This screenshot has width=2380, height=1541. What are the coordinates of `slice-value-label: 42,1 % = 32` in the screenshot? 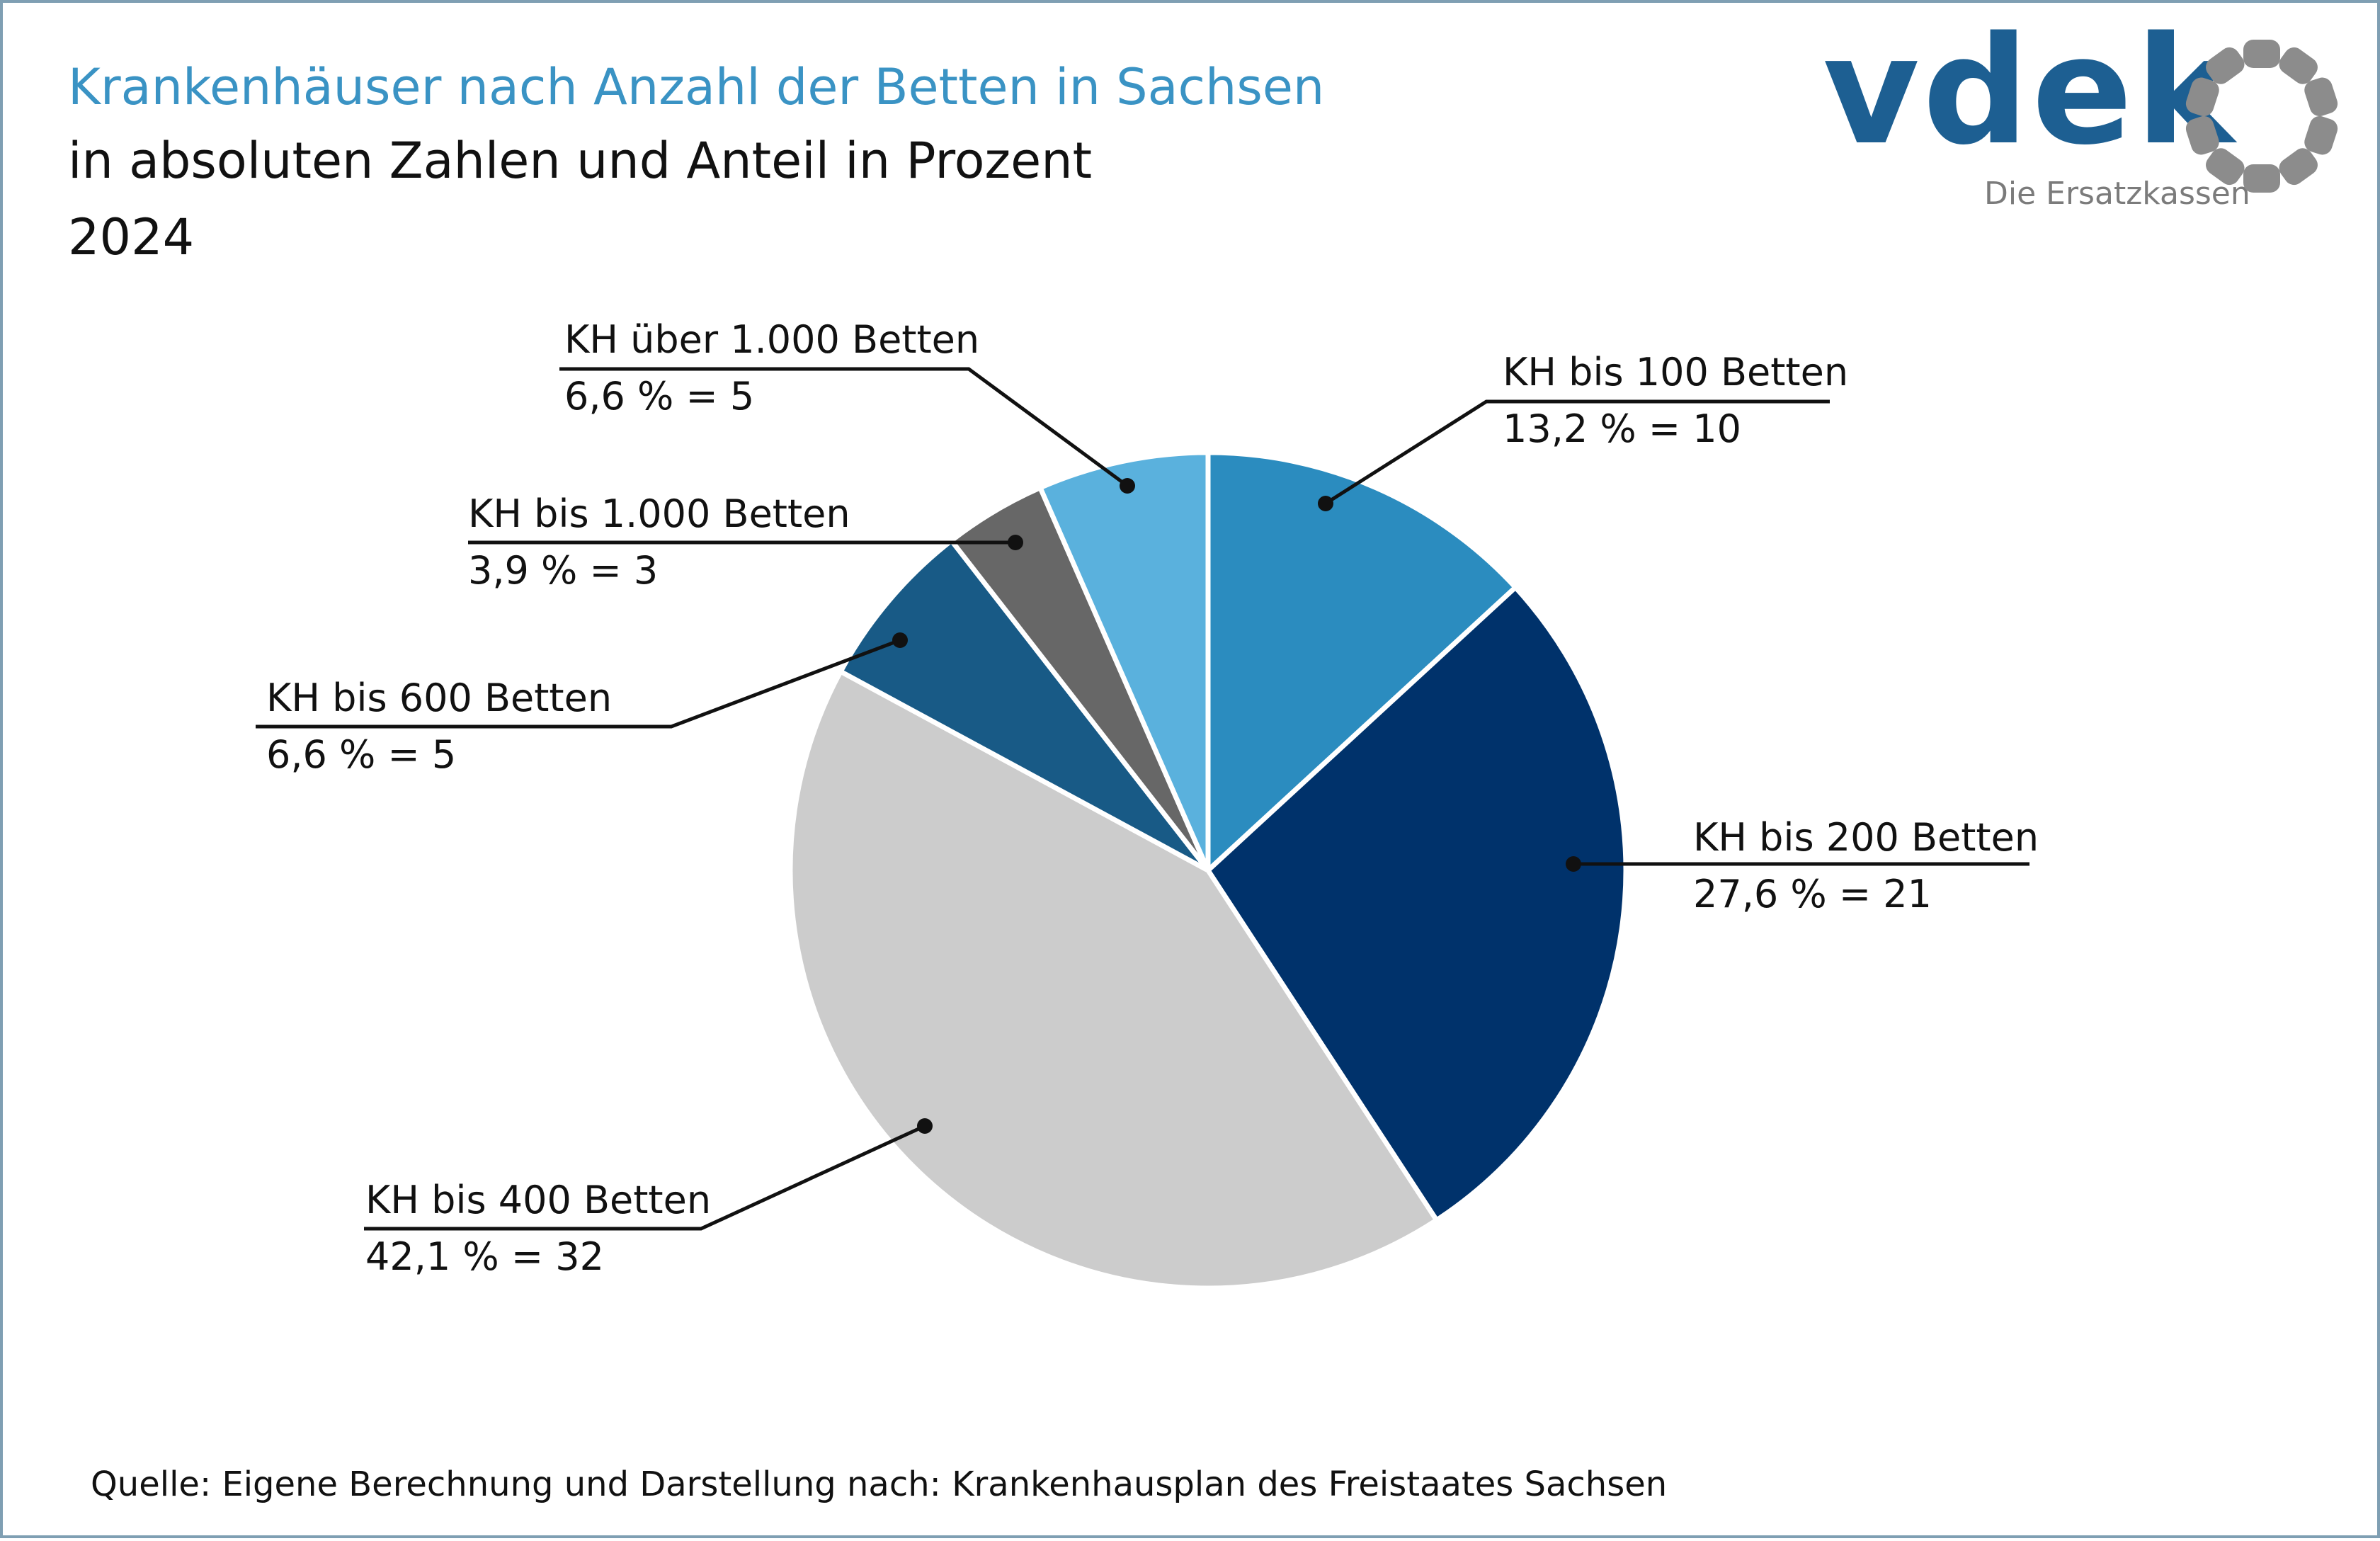 It's located at (484, 1256).